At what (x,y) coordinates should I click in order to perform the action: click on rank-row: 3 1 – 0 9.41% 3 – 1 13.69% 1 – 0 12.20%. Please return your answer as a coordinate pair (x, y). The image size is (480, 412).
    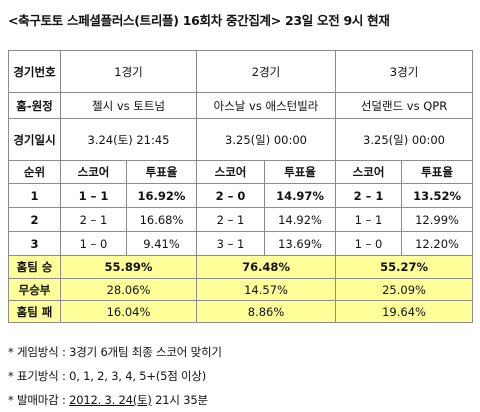
    Looking at the image, I should click on (241, 243).